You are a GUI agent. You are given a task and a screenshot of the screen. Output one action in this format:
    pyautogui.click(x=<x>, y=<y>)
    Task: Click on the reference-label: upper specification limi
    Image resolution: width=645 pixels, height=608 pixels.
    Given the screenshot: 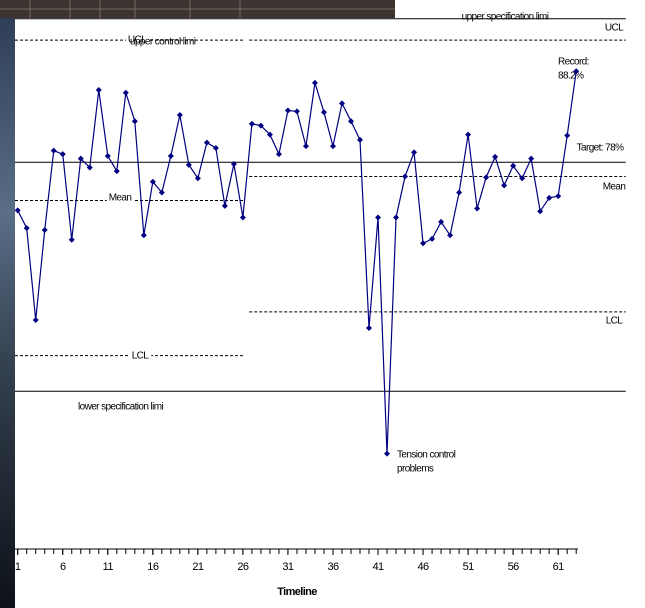 What is the action you would take?
    pyautogui.click(x=505, y=17)
    